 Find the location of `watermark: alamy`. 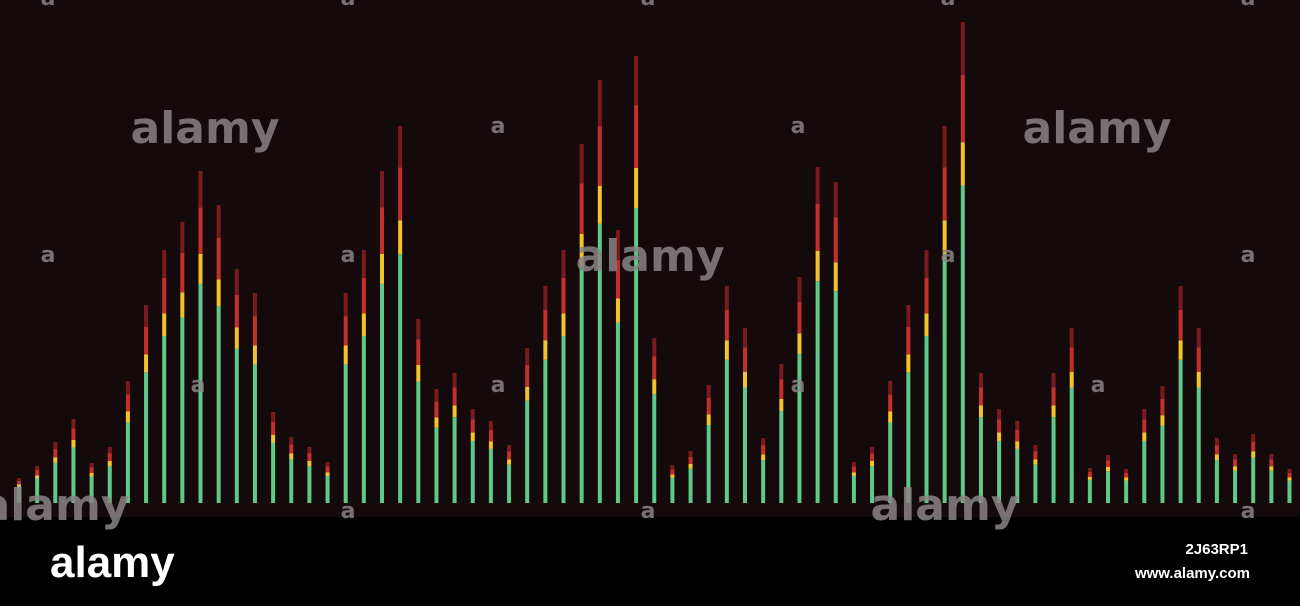

watermark: alamy is located at coordinates (1097, 128).